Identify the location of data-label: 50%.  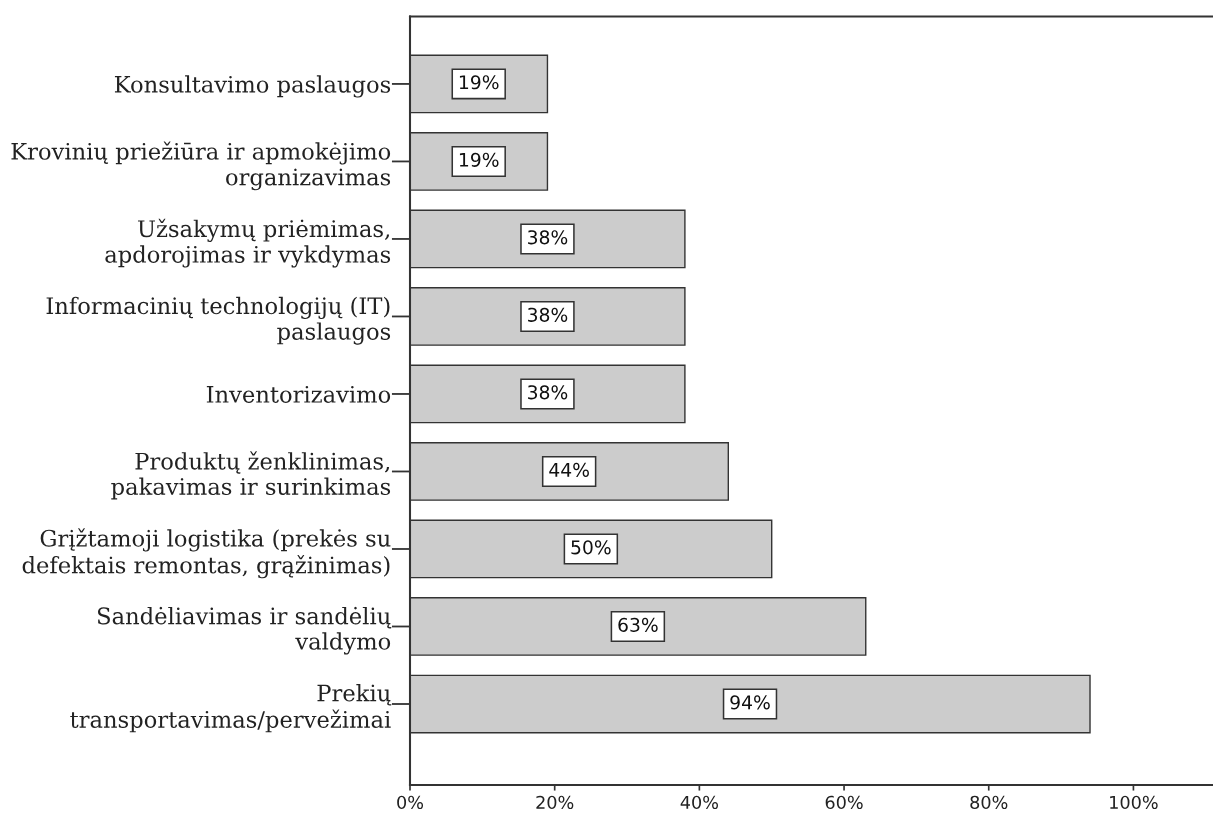
(591, 547).